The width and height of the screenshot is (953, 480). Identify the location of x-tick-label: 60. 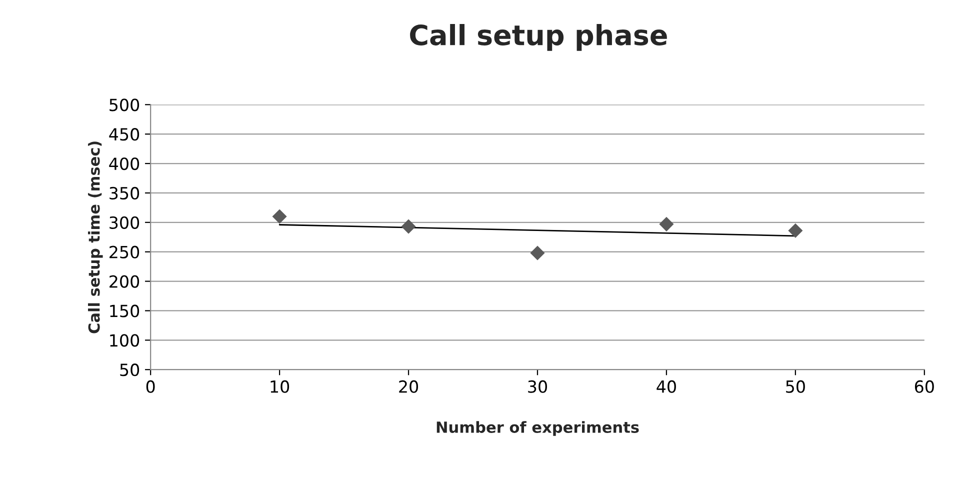
(924, 386).